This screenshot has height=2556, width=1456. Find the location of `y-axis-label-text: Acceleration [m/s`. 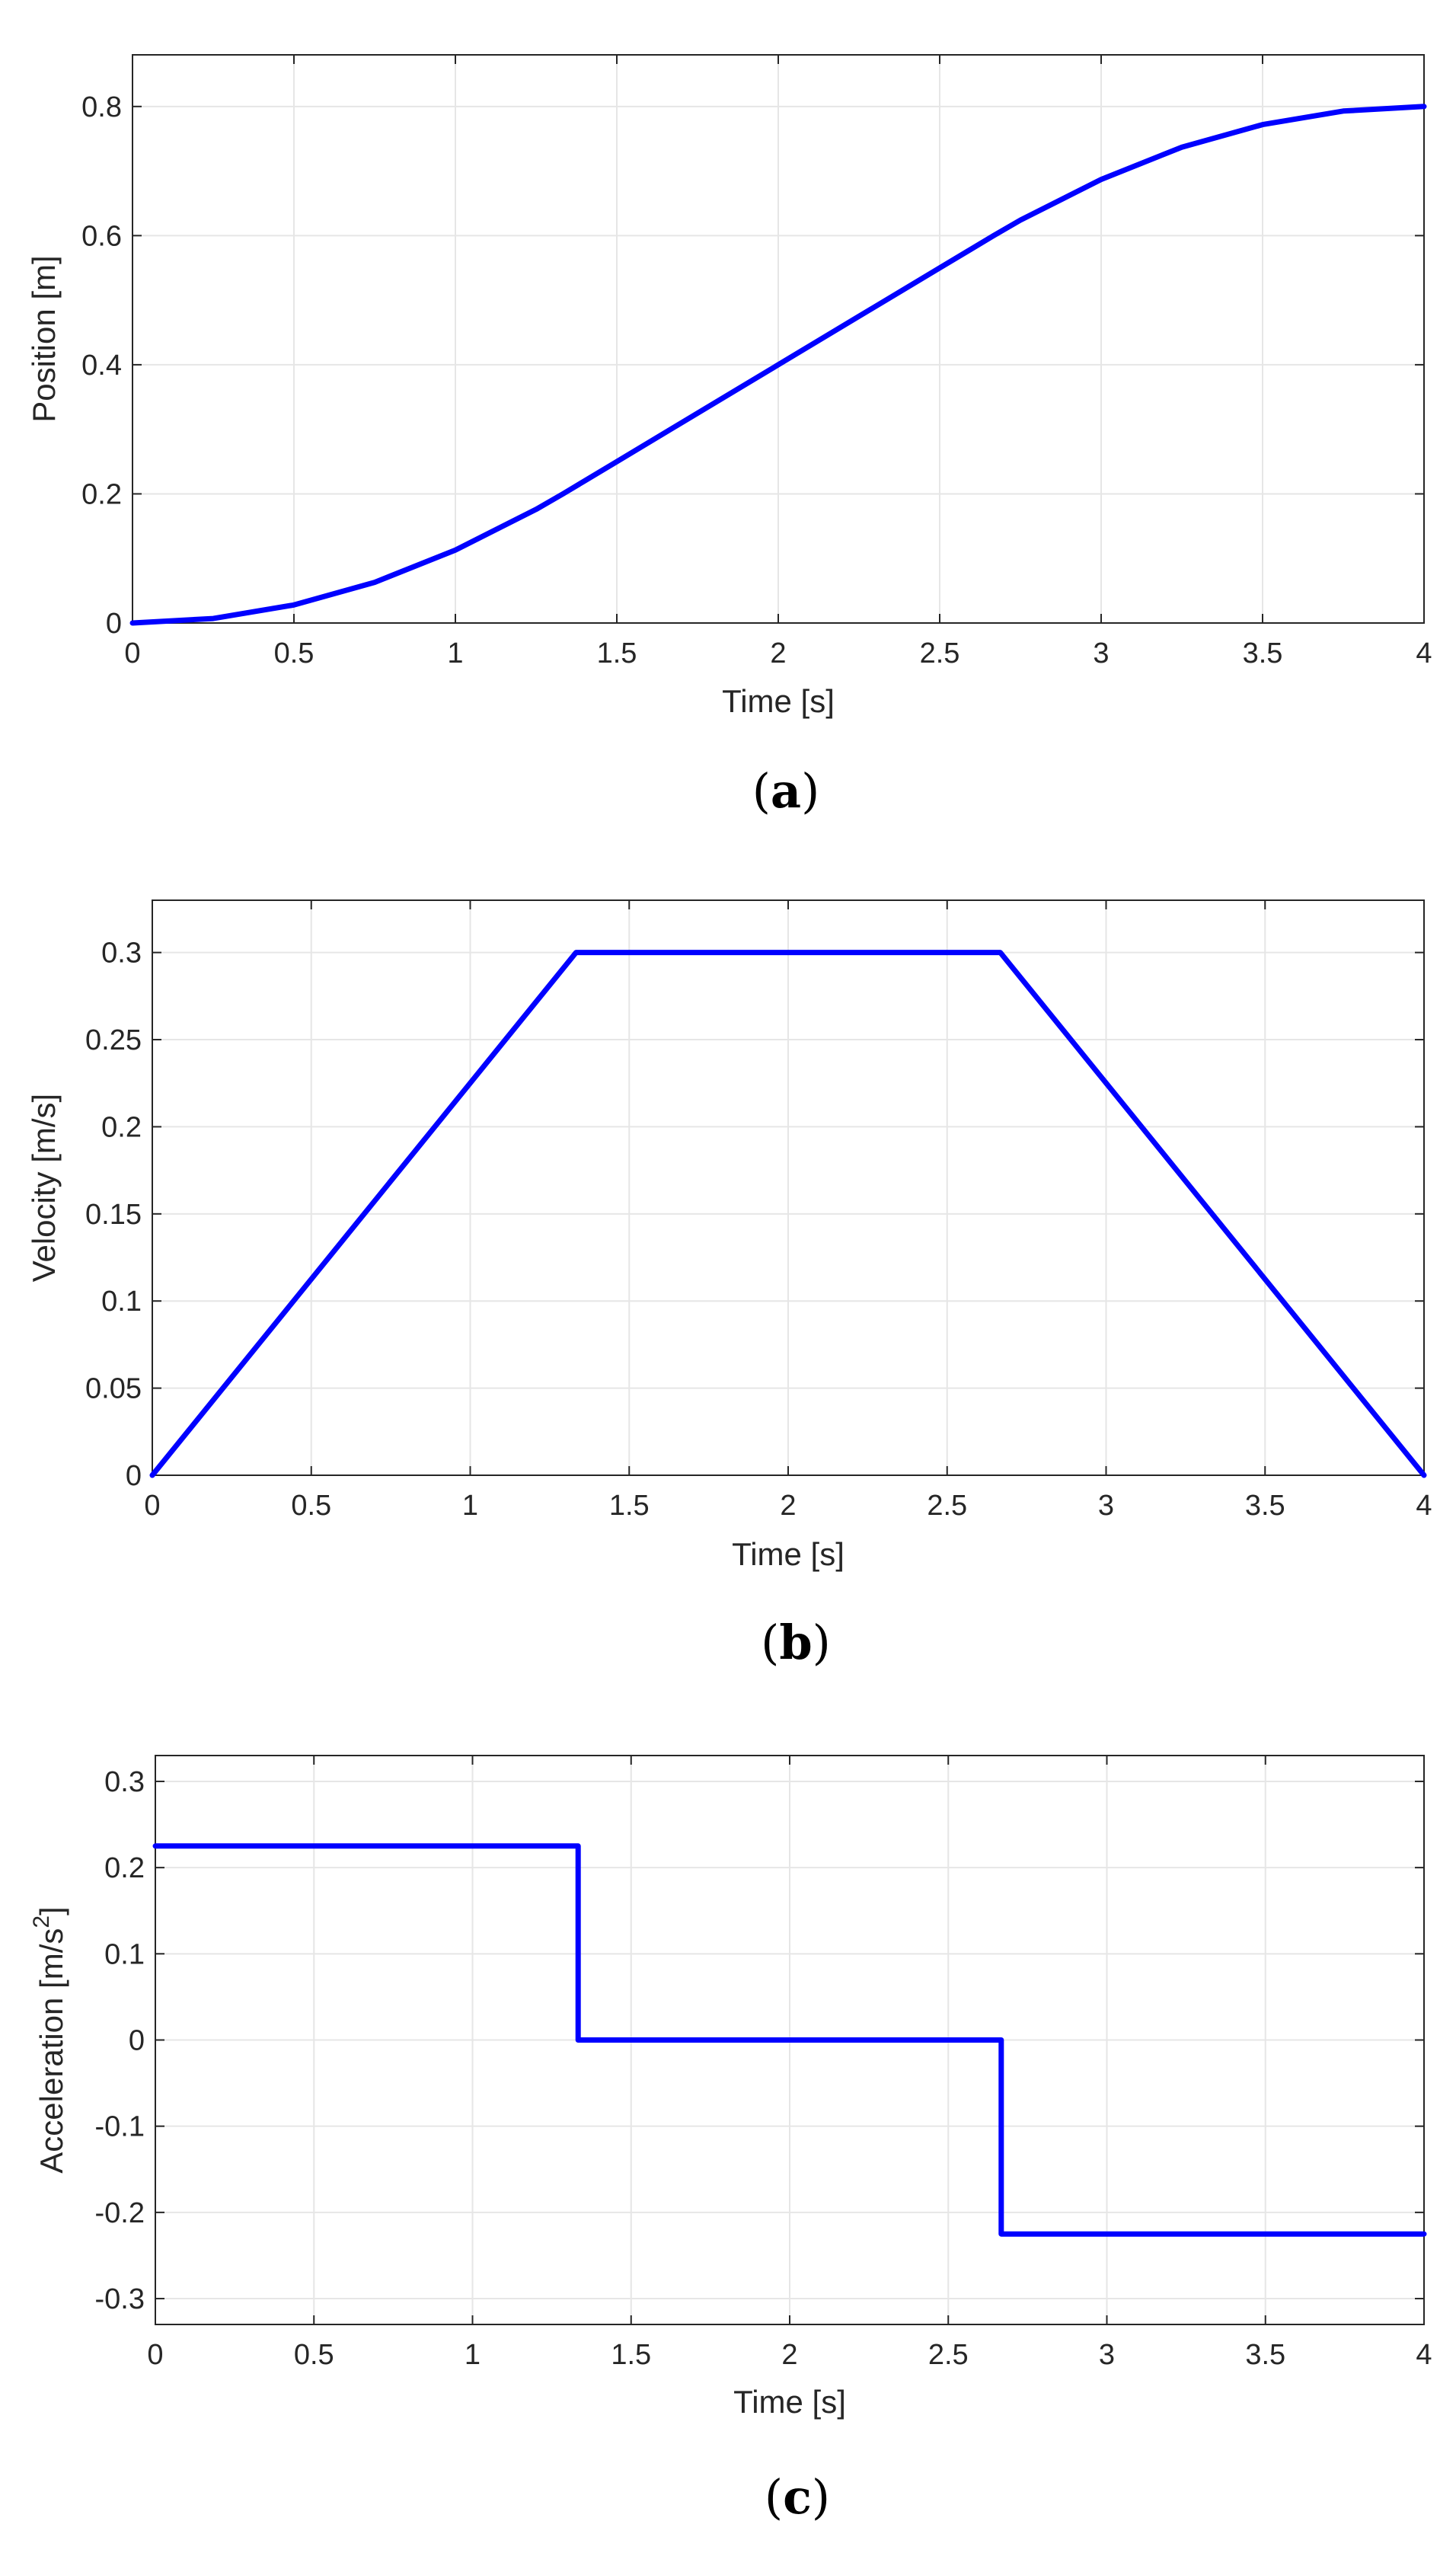

y-axis-label-text: Acceleration [m/s is located at coordinates (51, 2051).